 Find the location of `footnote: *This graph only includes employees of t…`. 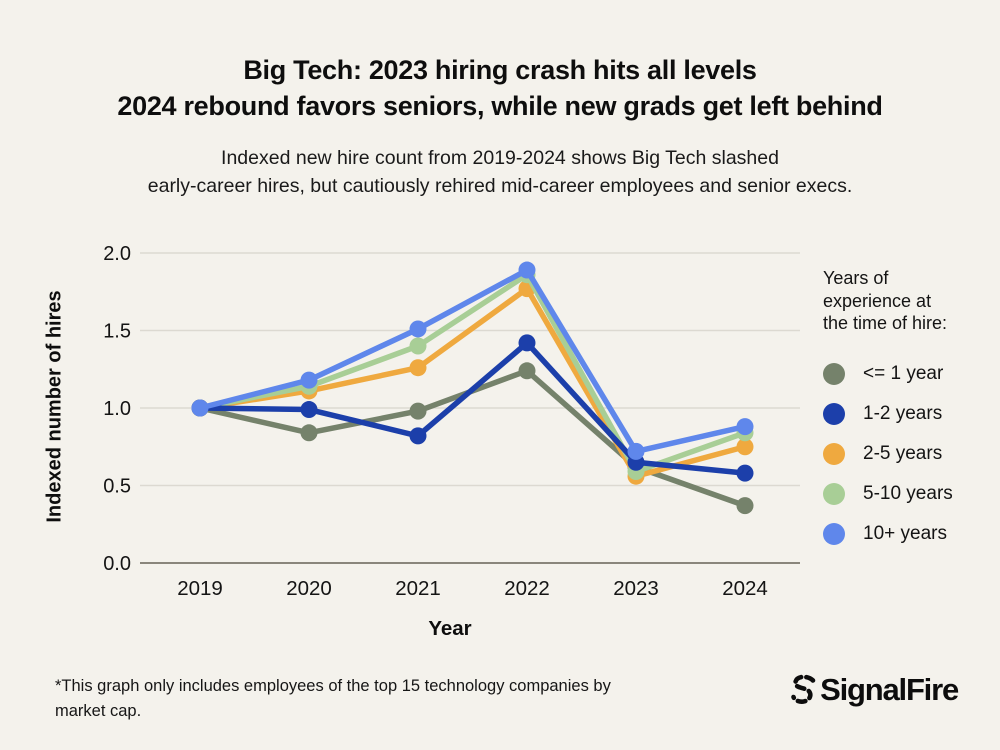

footnote: *This graph only includes employees of t… is located at coordinates (333, 698).